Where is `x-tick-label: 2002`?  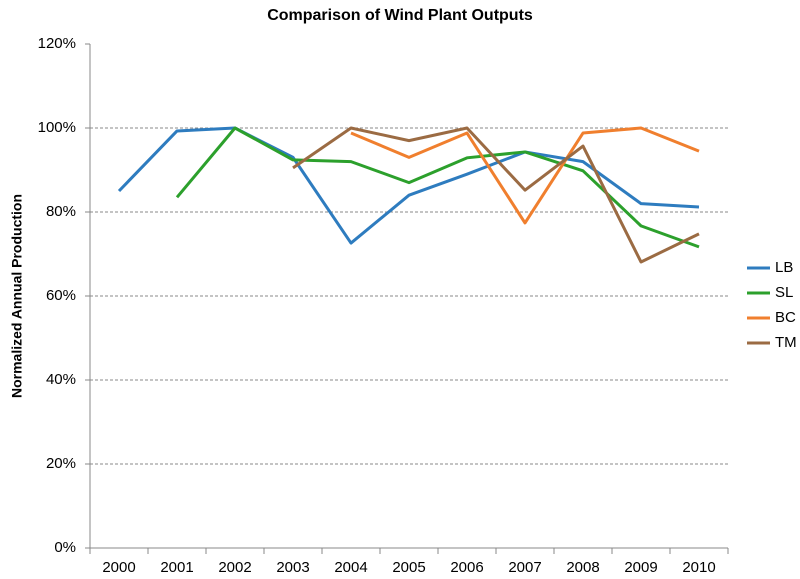 x-tick-label: 2002 is located at coordinates (234, 567).